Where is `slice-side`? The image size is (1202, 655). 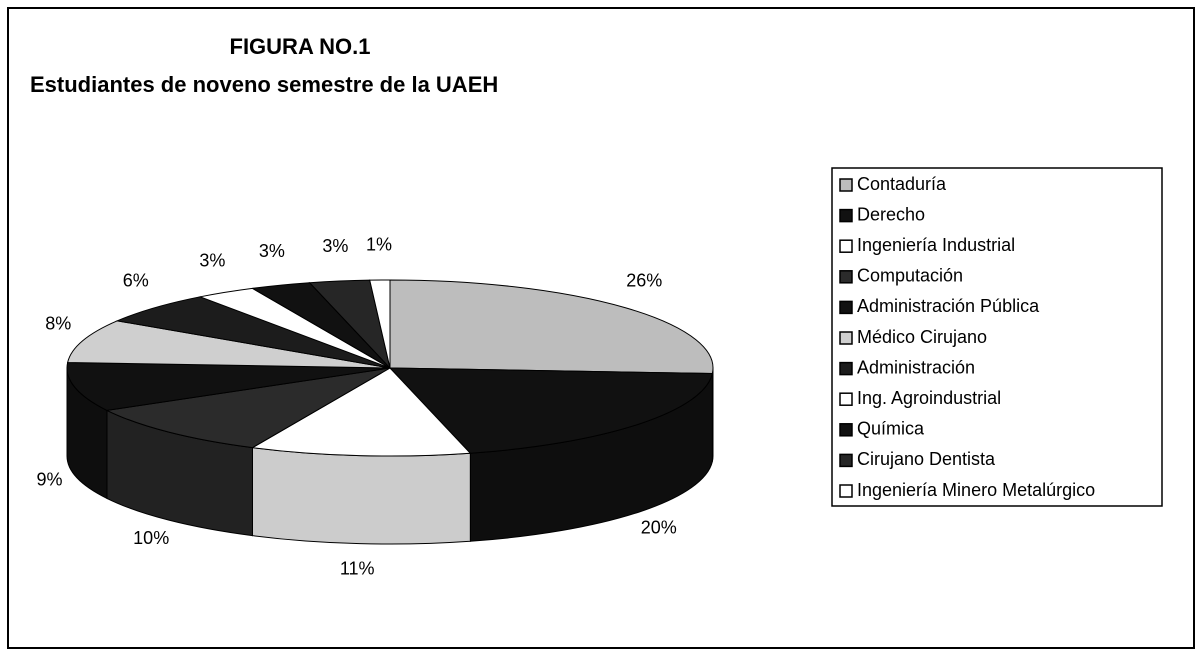 slice-side is located at coordinates (361, 496).